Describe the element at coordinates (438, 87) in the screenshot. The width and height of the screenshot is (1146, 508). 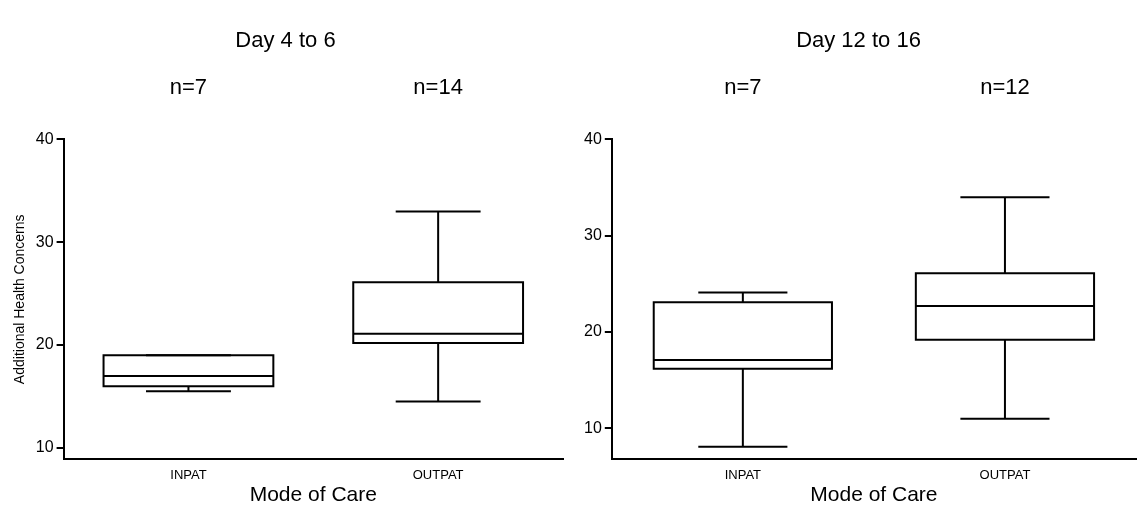
I see `text: n=14` at that location.